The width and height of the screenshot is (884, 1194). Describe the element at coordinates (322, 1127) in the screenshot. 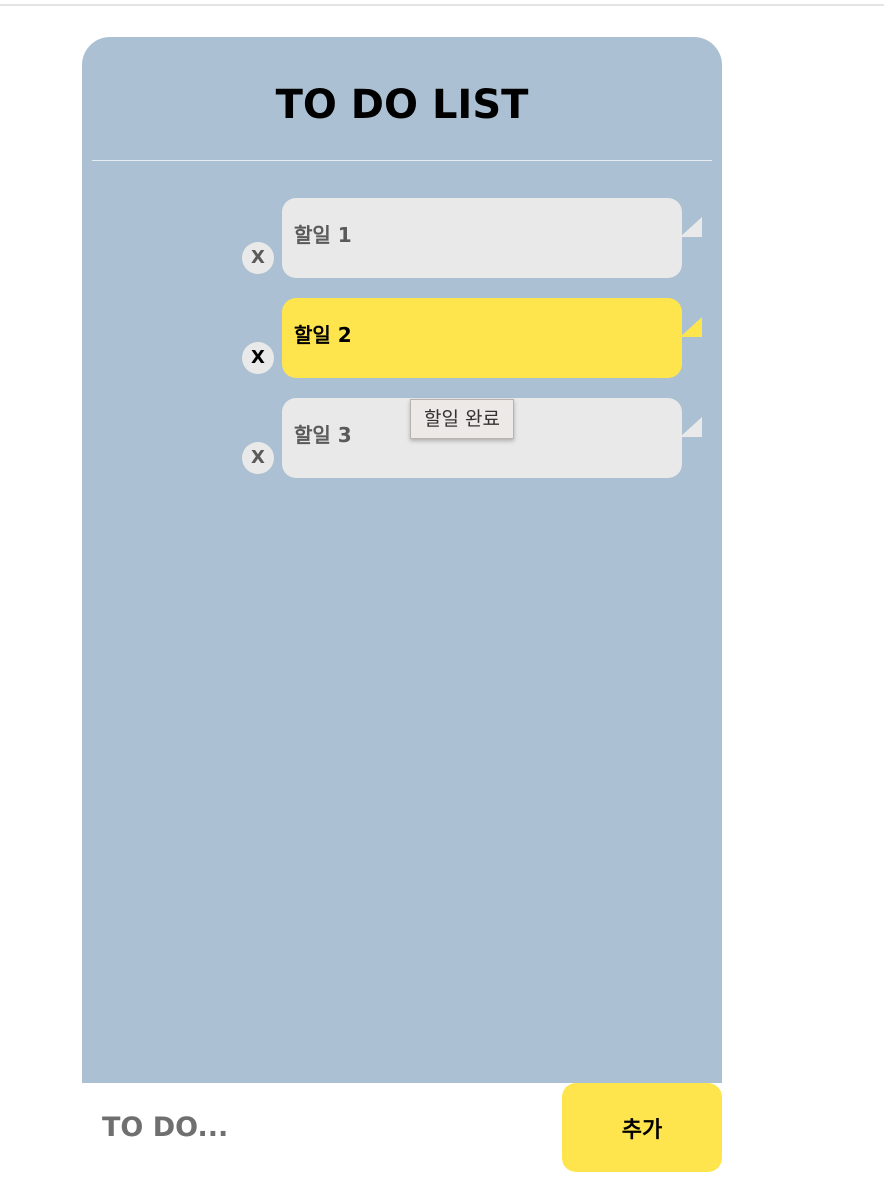

I see `todo-input` at that location.